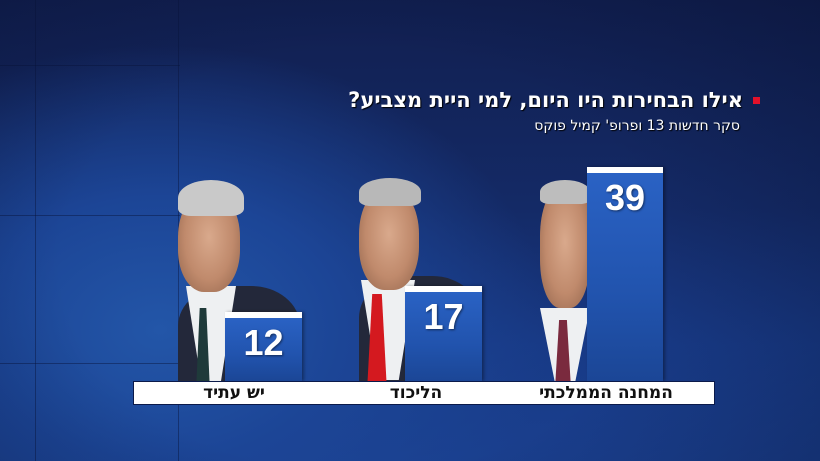 This screenshot has width=820, height=461. What do you see at coordinates (606, 393) in the screenshot?
I see `party-label: המחנה הממלכתי` at bounding box center [606, 393].